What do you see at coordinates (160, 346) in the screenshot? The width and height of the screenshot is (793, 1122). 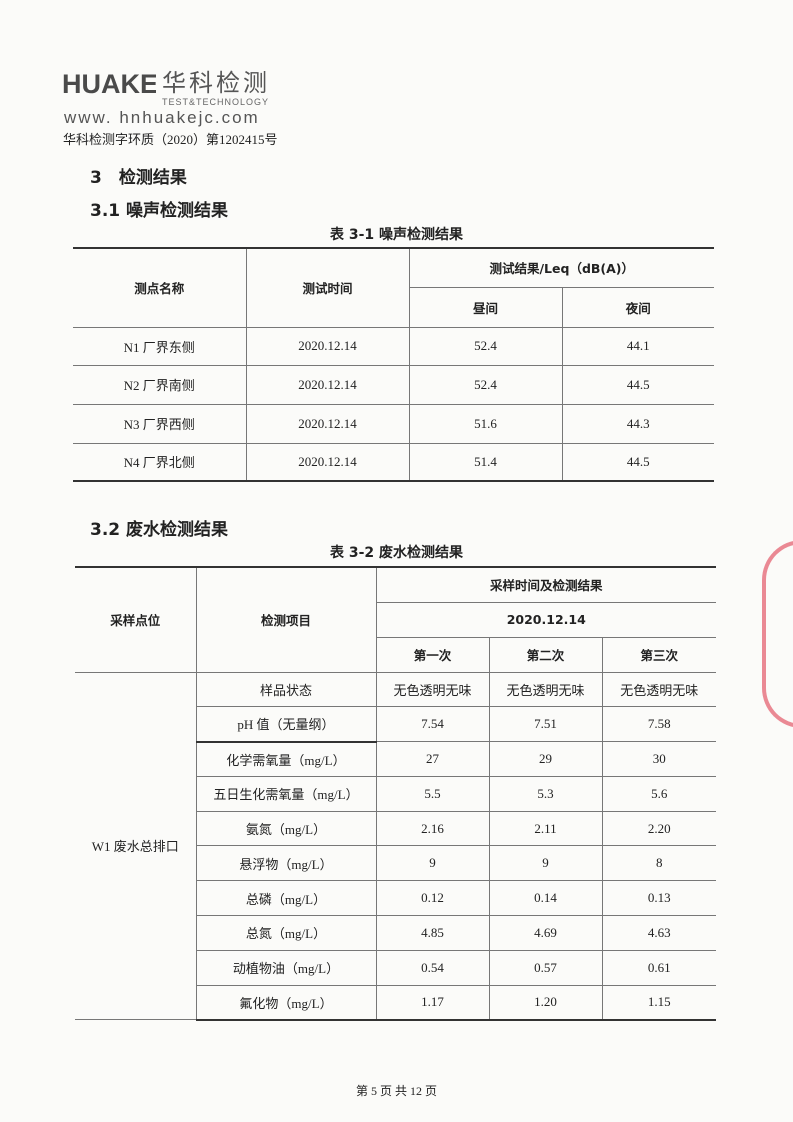 I see `cell-point: N1 厂界东侧` at bounding box center [160, 346].